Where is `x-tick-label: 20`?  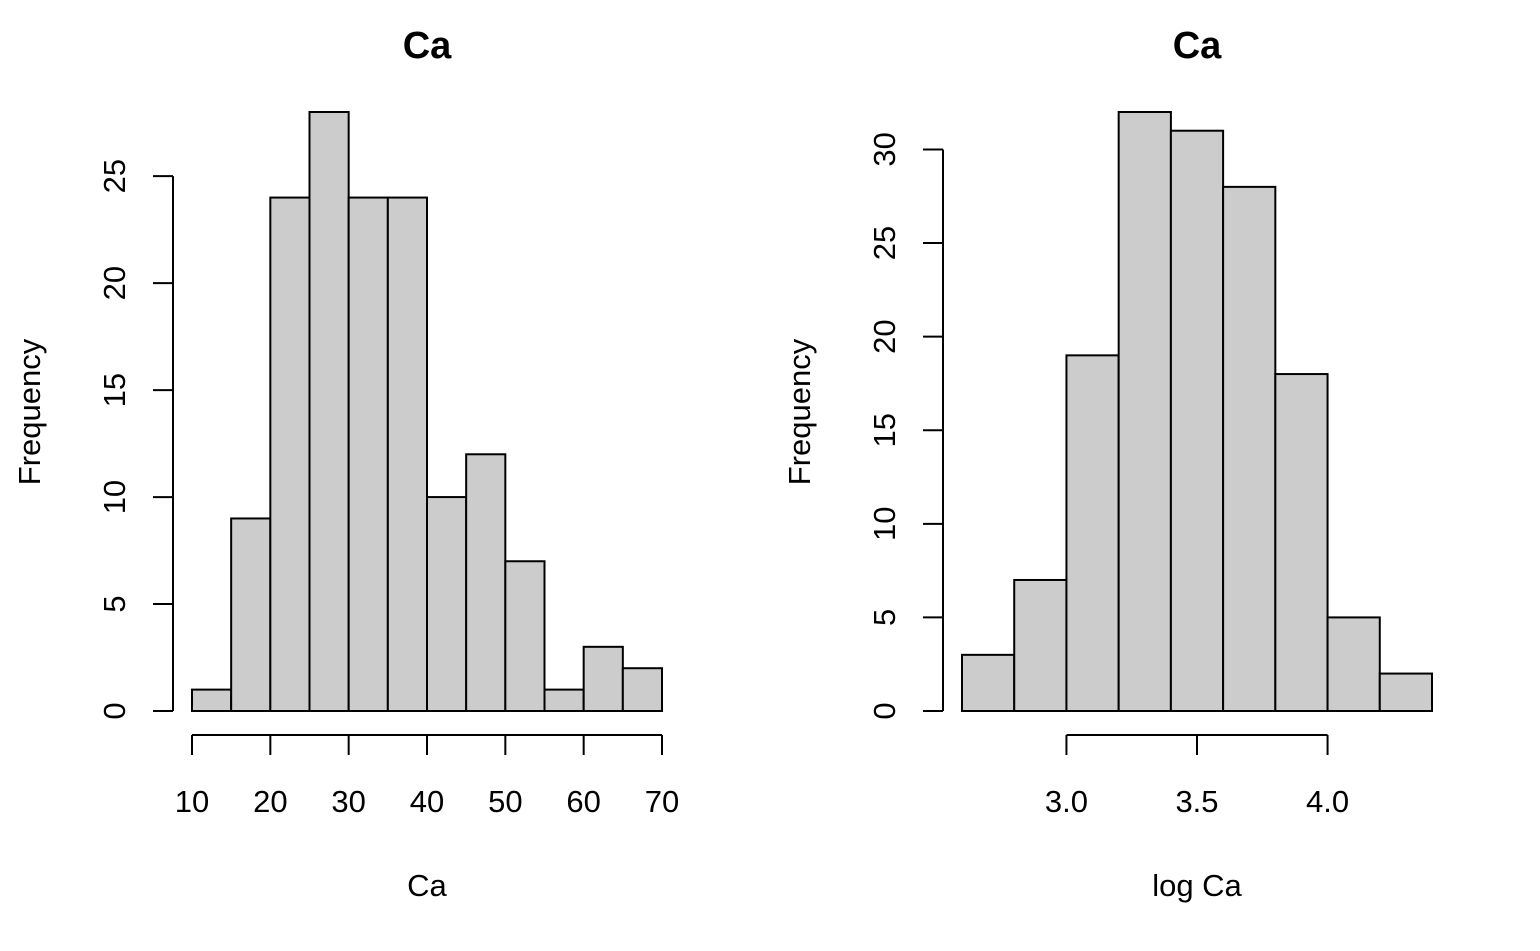
x-tick-label: 20 is located at coordinates (270, 801).